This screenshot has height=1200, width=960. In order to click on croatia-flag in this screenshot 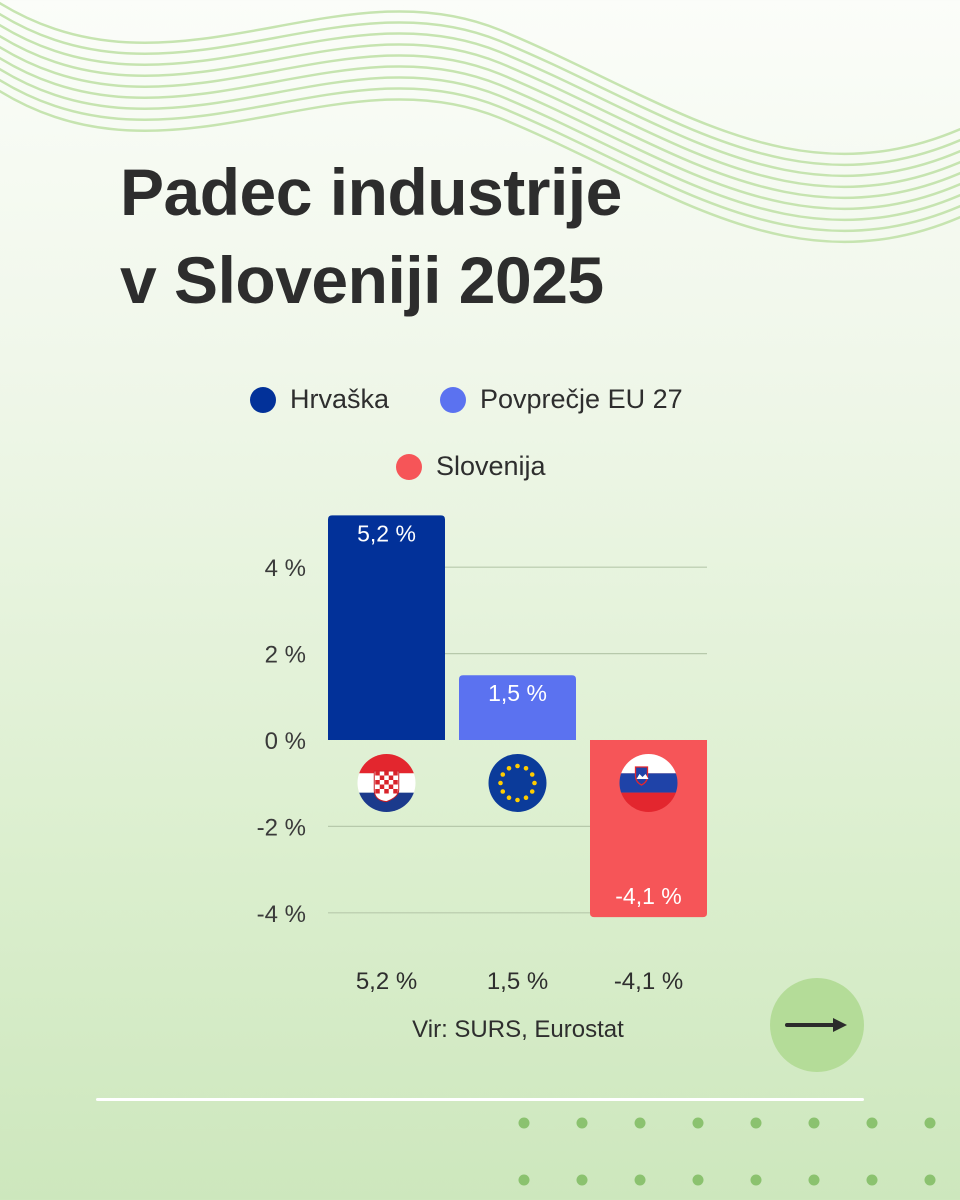, I will do `click(386, 783)`.